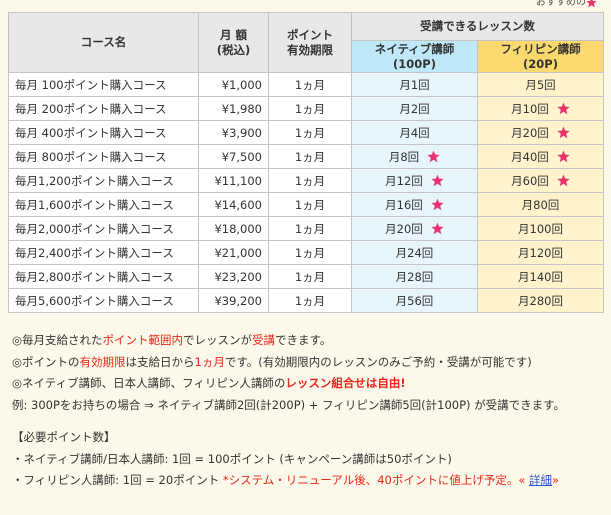  I want to click on filipino-cell: 月80回, so click(540, 204).